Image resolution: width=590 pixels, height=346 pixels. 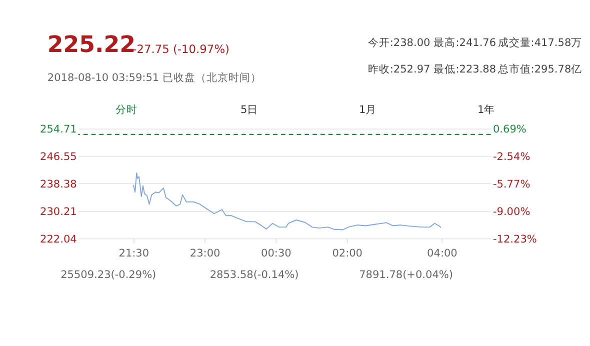 I want to click on chart-title: 225.22, so click(x=91, y=45).